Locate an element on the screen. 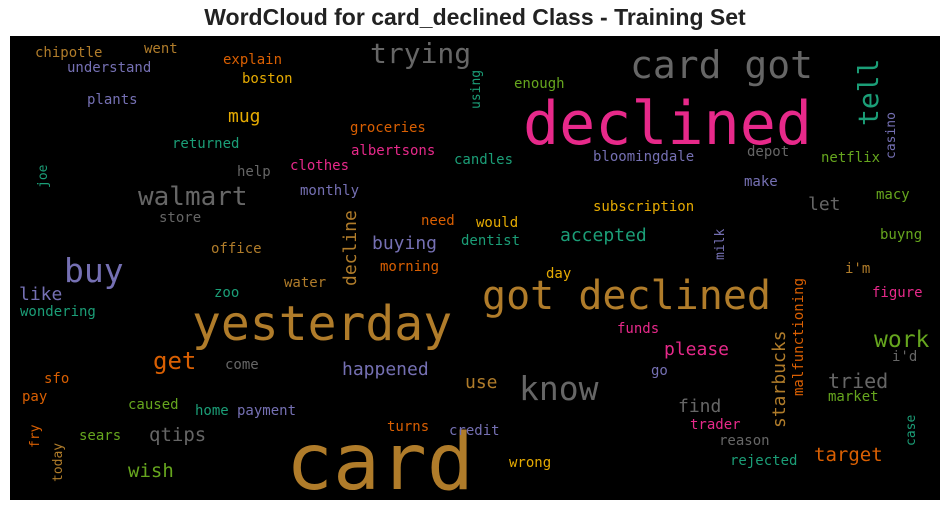 The height and width of the screenshot is (511, 950). word-sears: sears is located at coordinates (100, 436).